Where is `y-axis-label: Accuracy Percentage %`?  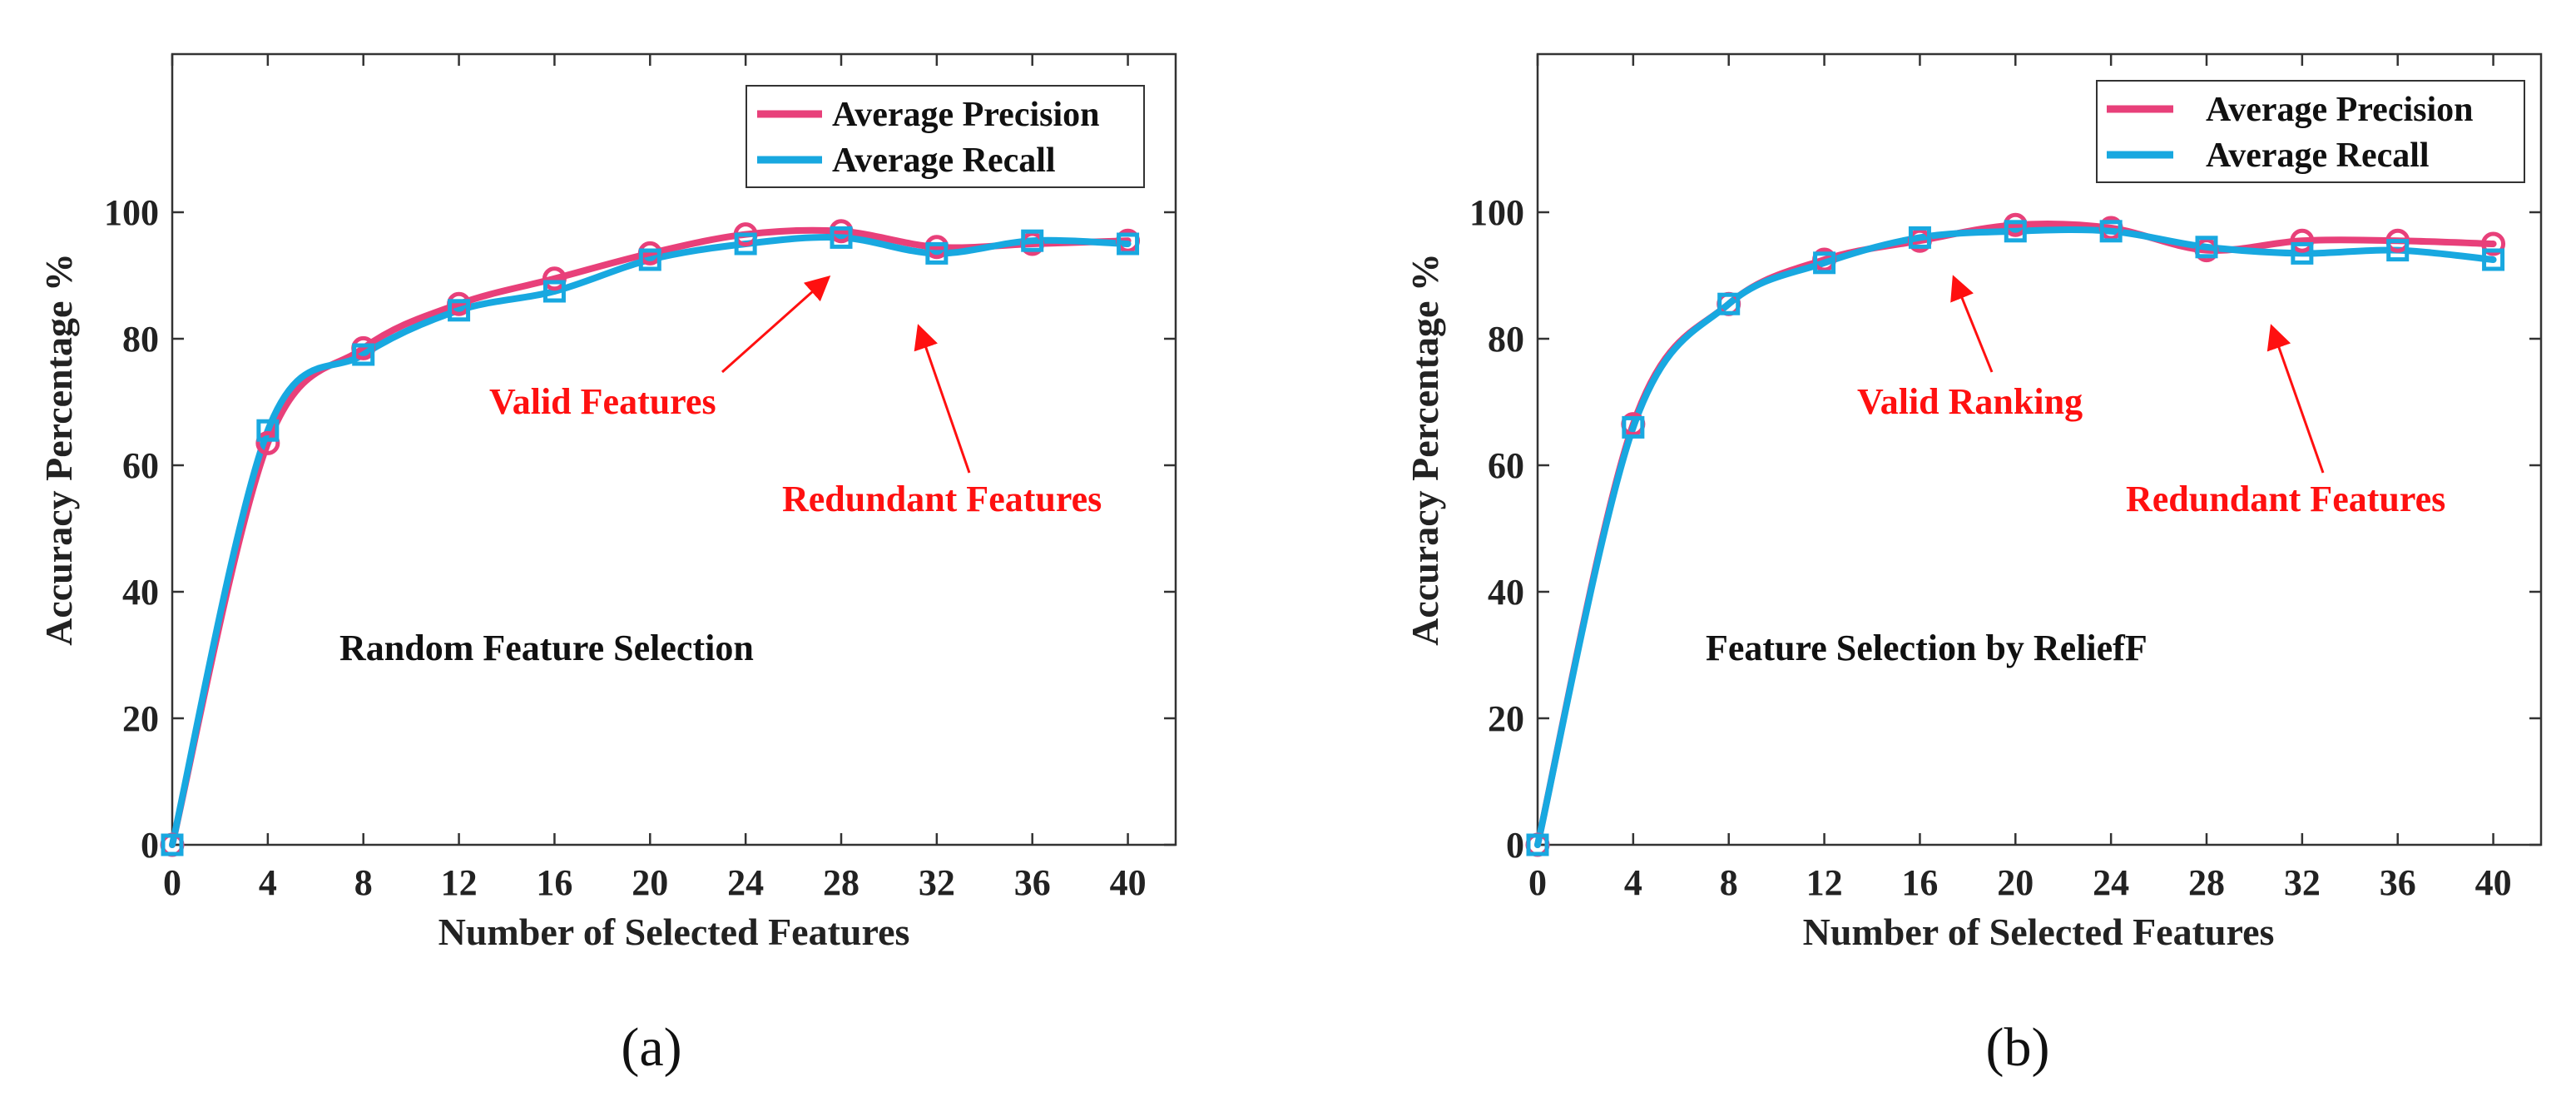
y-axis-label: Accuracy Percentage % is located at coordinates (59, 450).